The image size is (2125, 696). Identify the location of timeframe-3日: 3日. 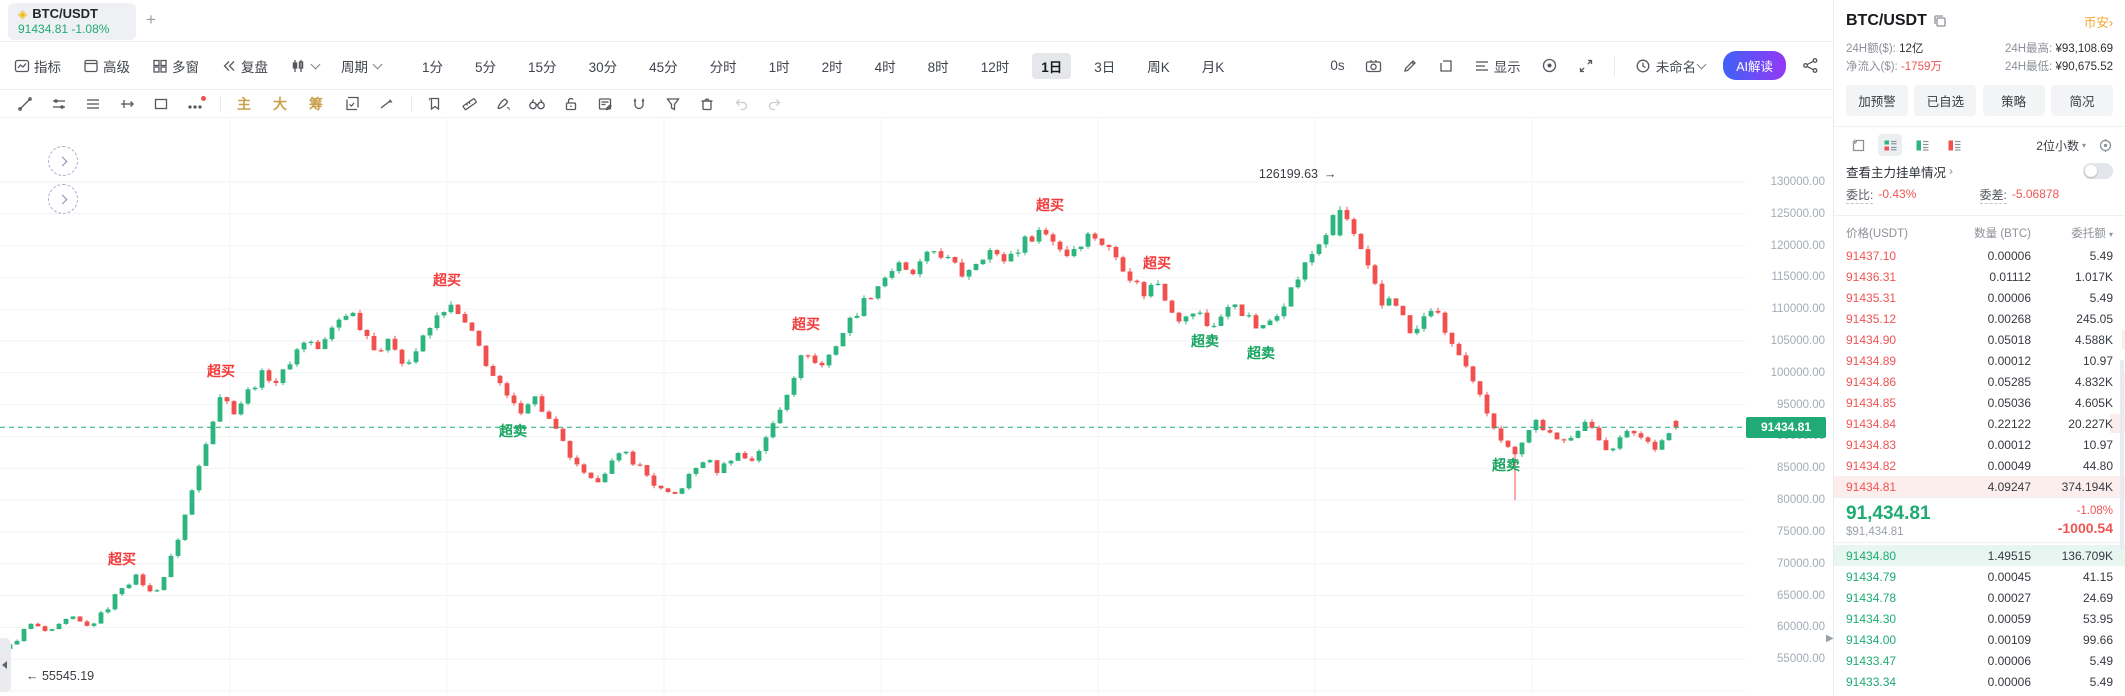
(1105, 67).